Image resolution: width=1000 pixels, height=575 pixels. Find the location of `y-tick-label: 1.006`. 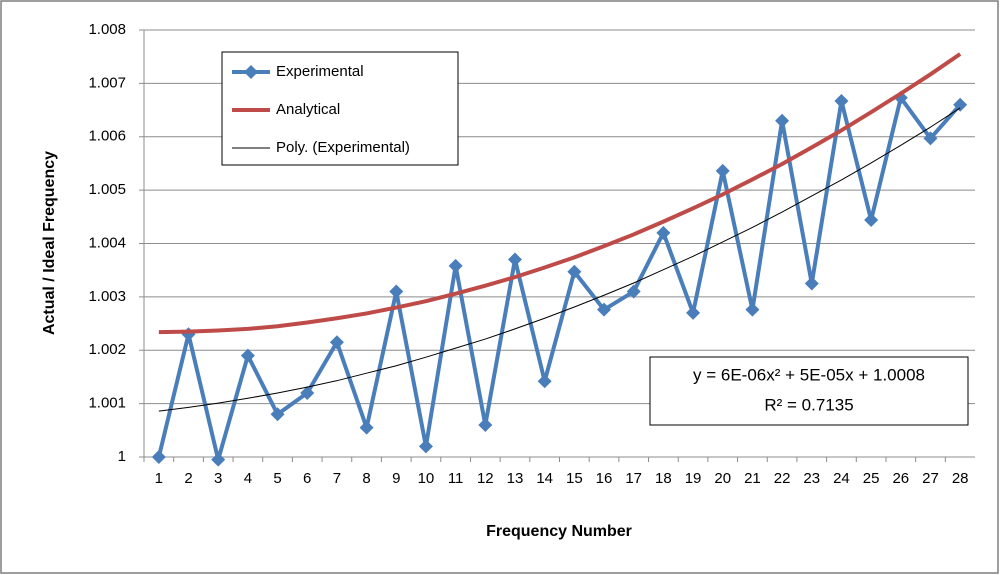

y-tick-label: 1.006 is located at coordinates (107, 136).